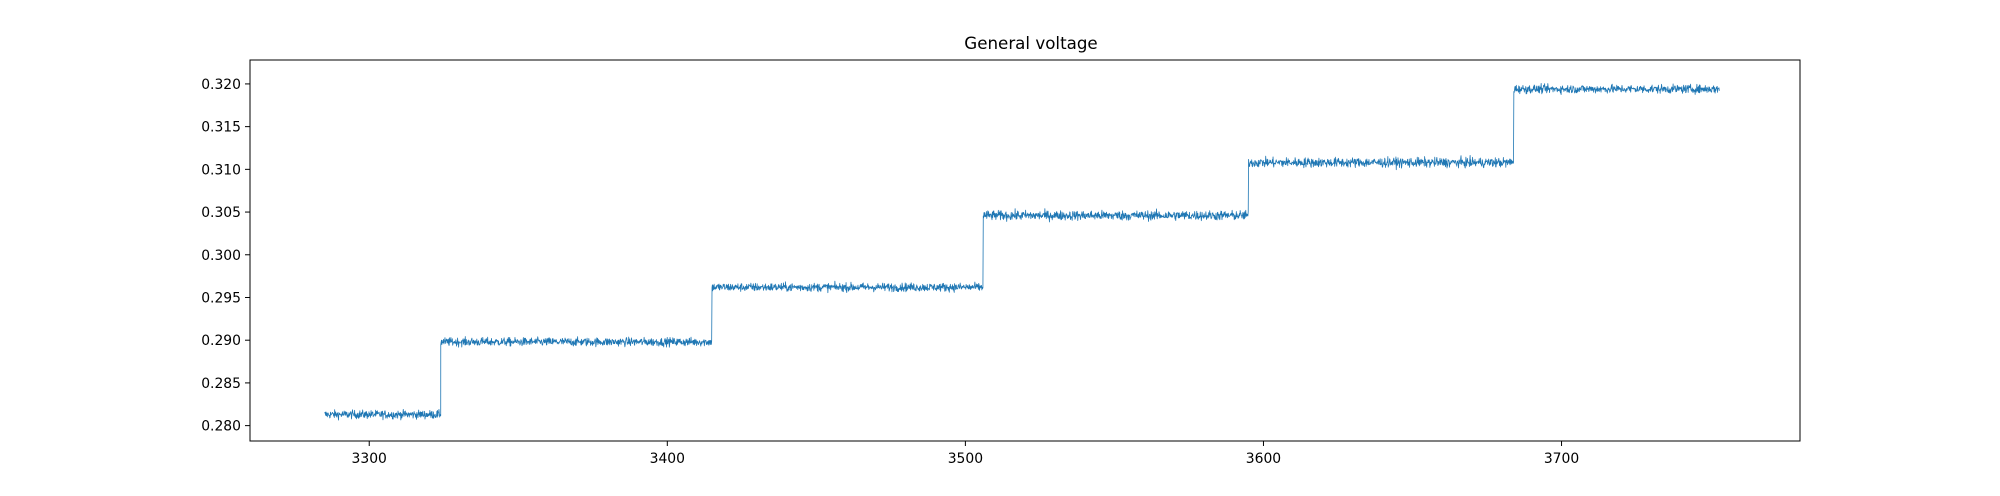 Image resolution: width=2000 pixels, height=496 pixels. I want to click on chart-title: General voltage, so click(1030, 43).